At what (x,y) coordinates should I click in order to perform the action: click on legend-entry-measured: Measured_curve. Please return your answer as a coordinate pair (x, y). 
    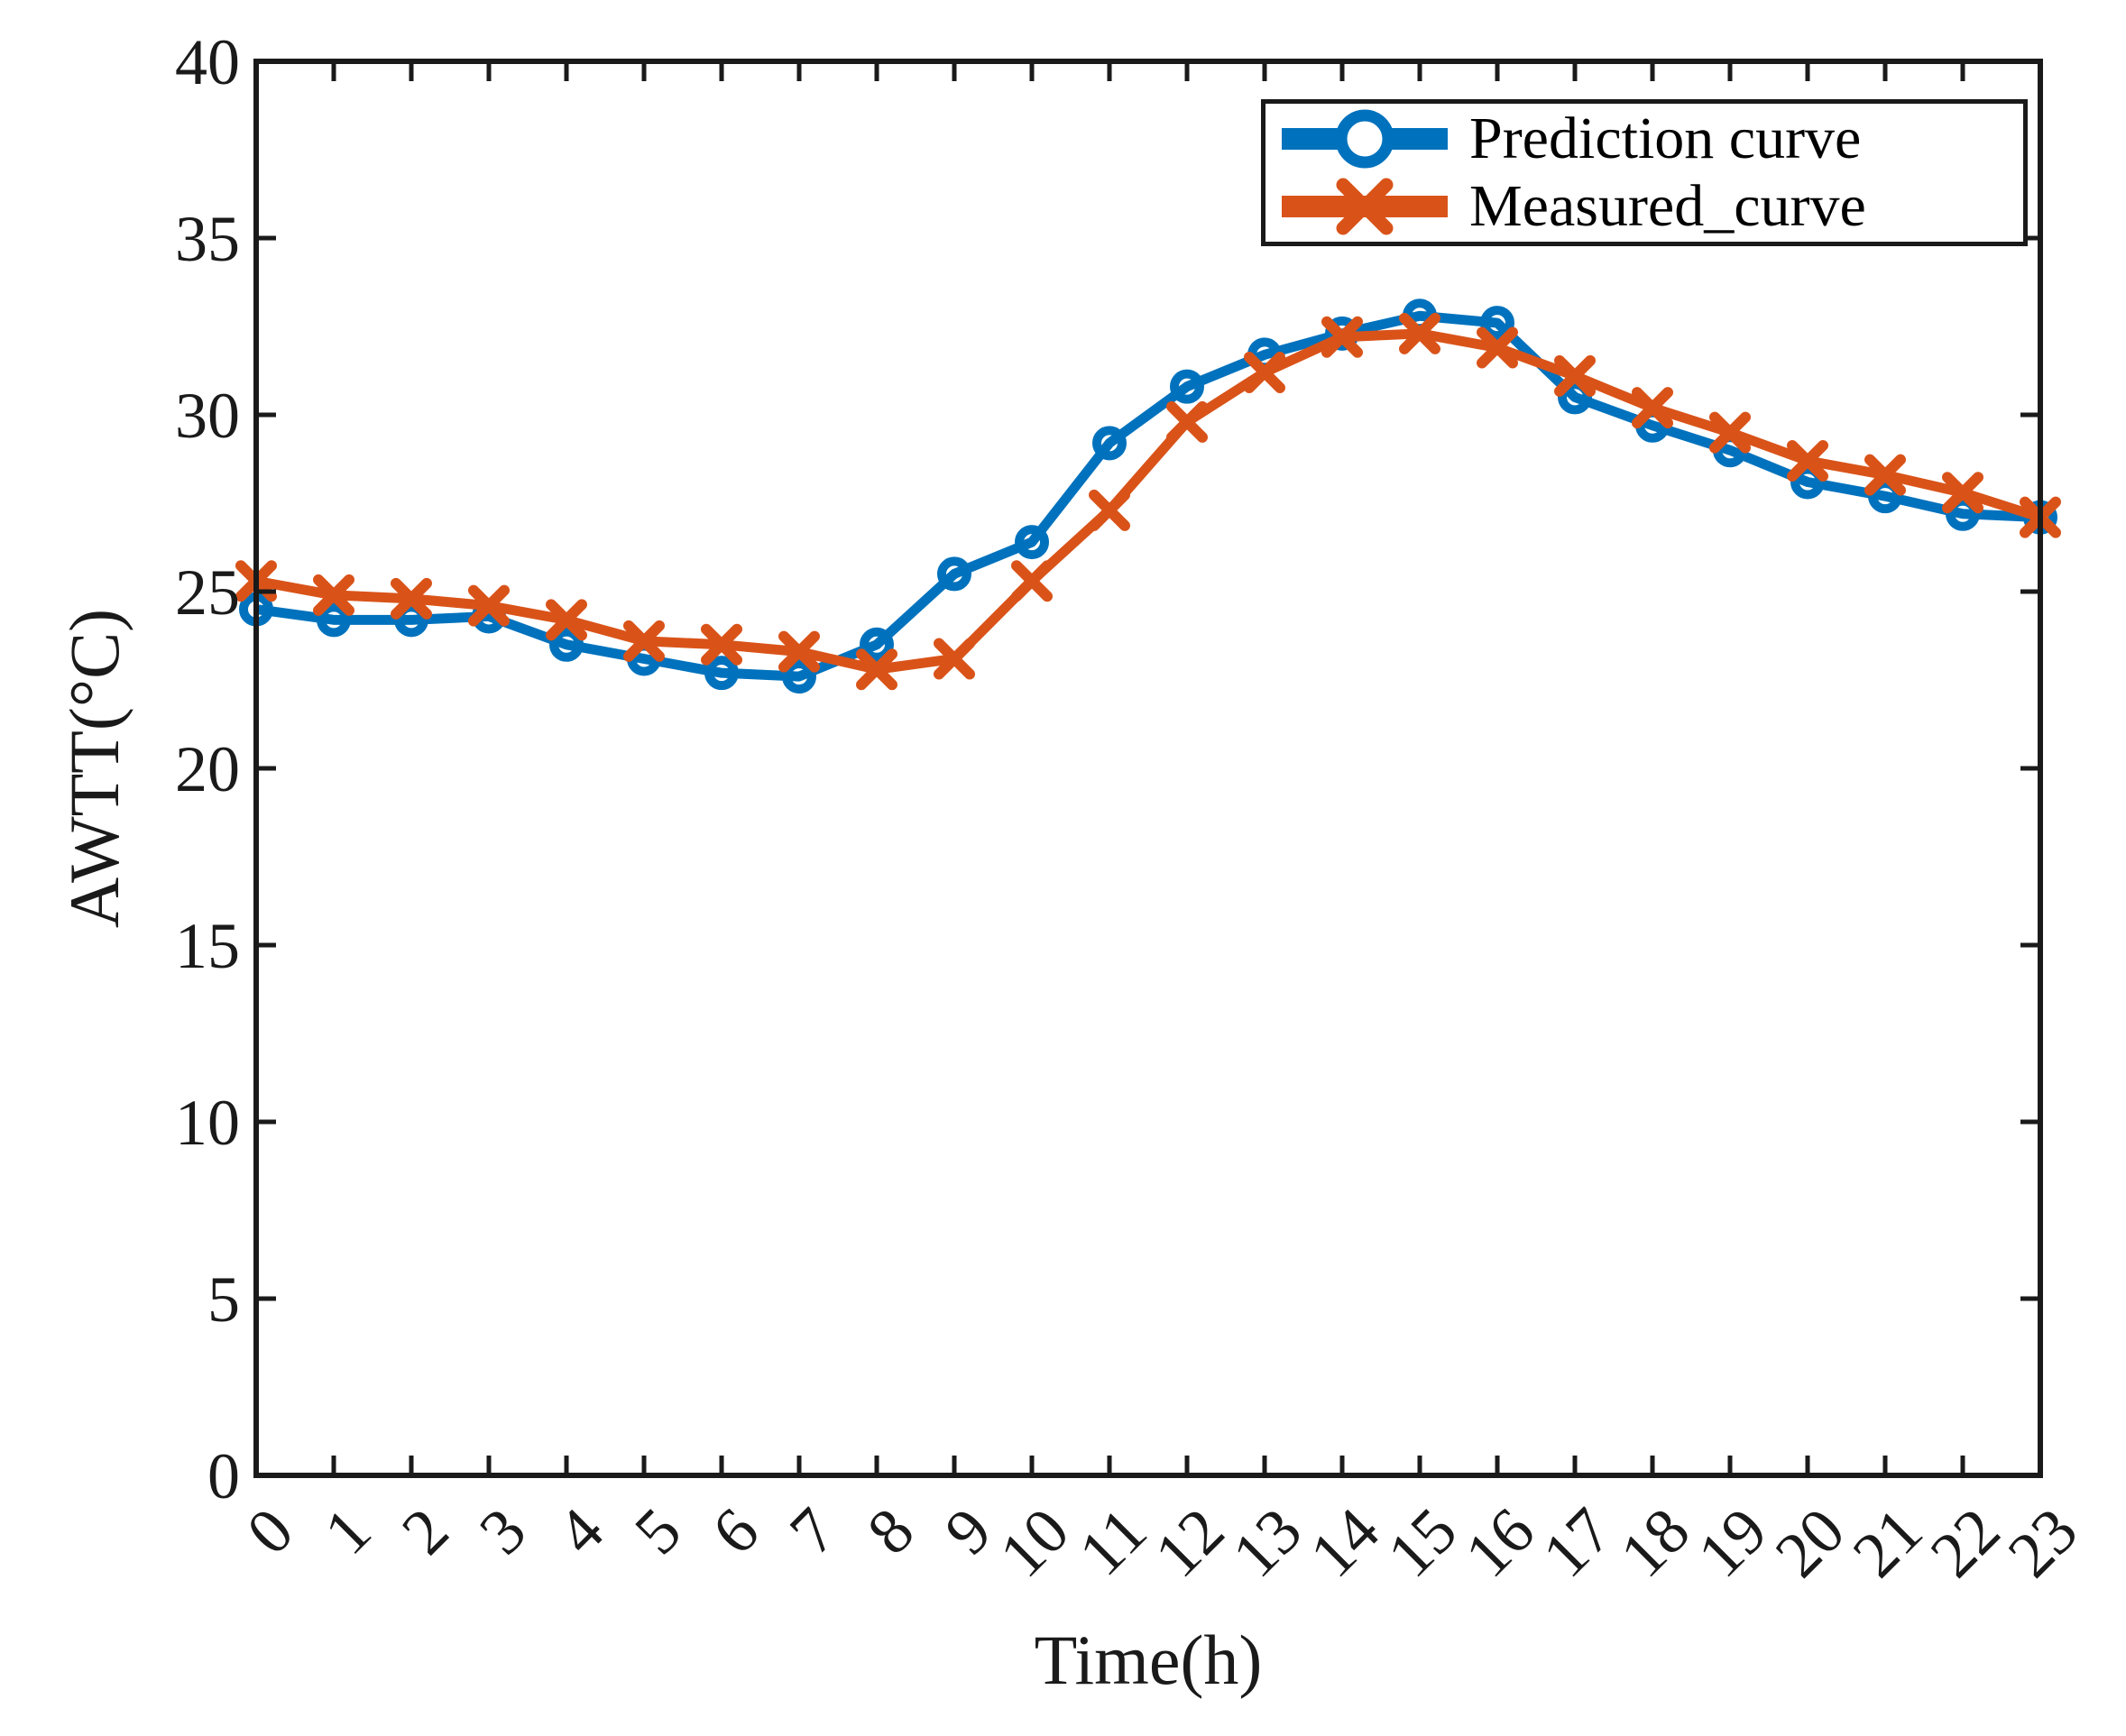
    Looking at the image, I should click on (1649, 207).